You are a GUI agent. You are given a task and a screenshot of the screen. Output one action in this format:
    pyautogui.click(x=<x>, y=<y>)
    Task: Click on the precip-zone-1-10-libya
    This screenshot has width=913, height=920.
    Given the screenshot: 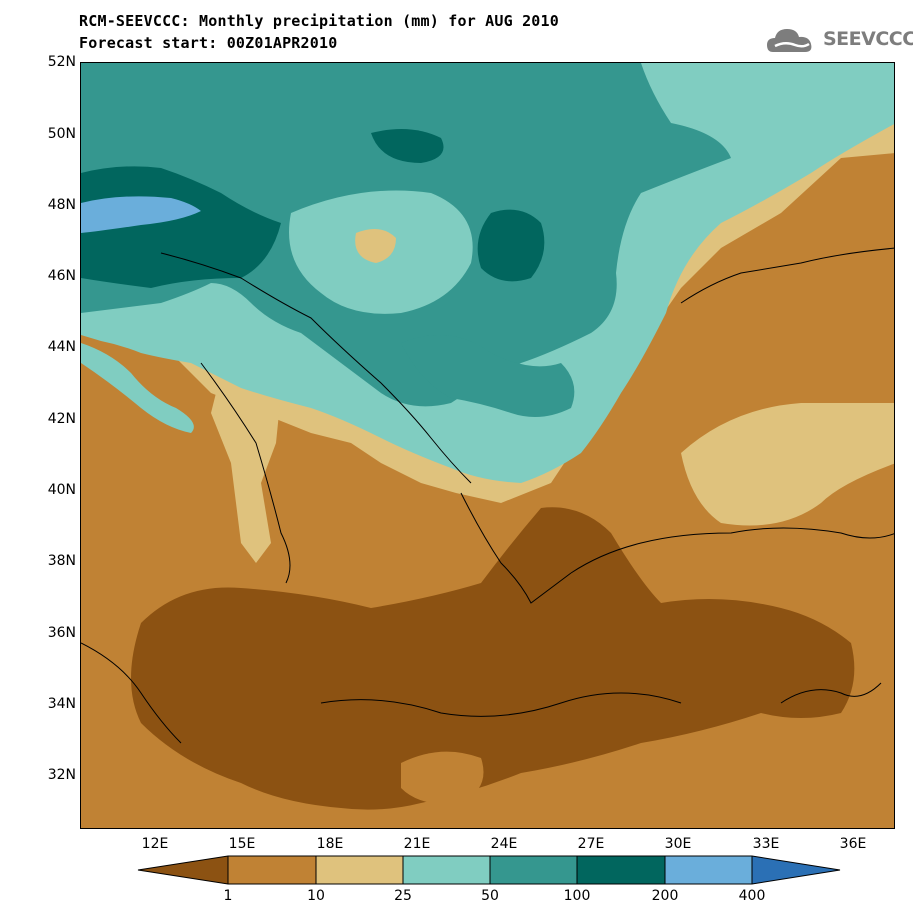 What is the action you would take?
    pyautogui.click(x=442, y=777)
    